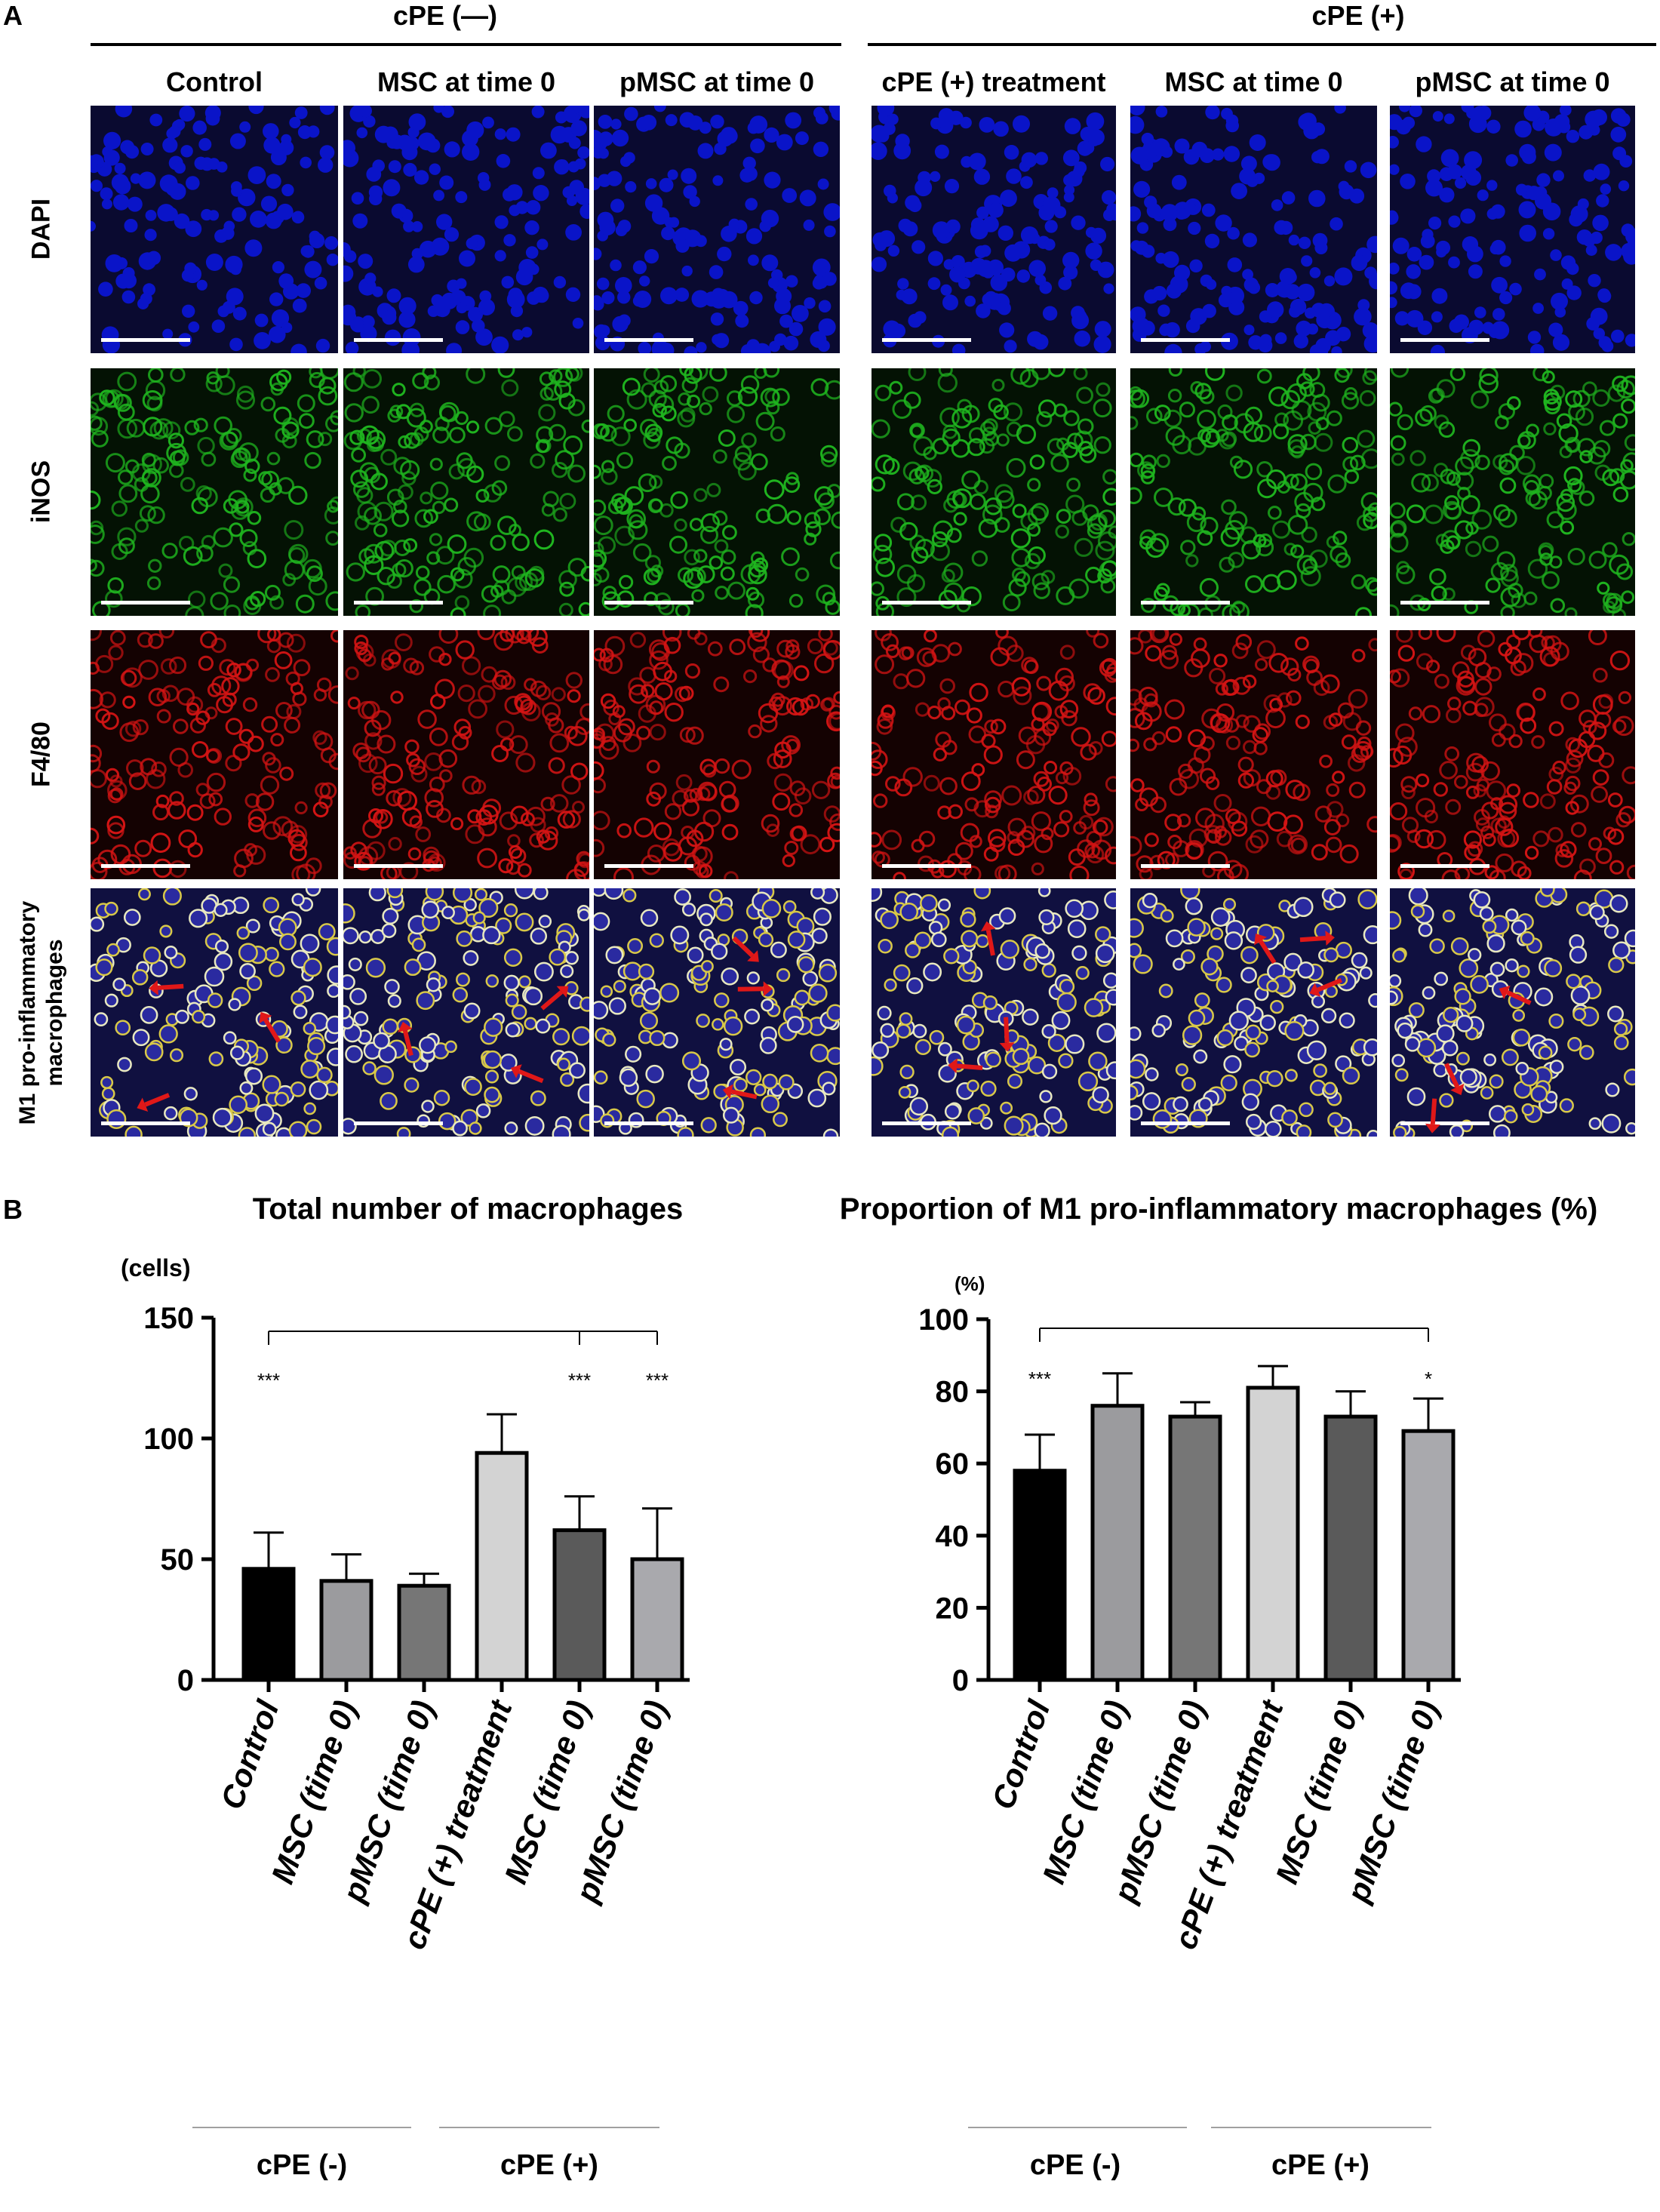  Describe the element at coordinates (13, 15) in the screenshot. I see `panel-a-label: A` at that location.